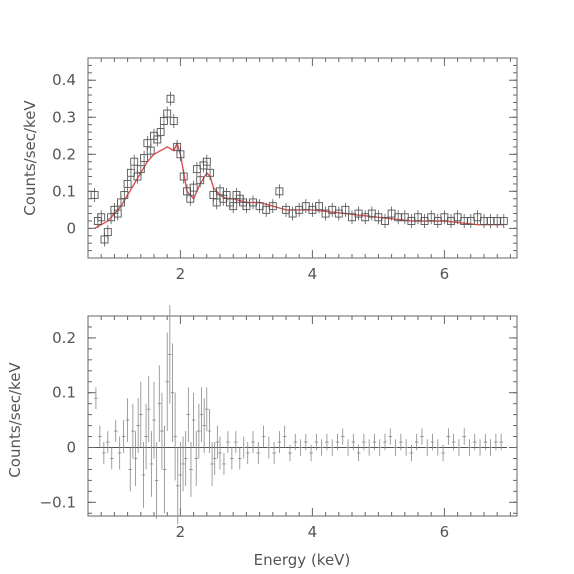  What do you see at coordinates (71, 448) in the screenshot?
I see `residuals-y-tick-label: 0` at bounding box center [71, 448].